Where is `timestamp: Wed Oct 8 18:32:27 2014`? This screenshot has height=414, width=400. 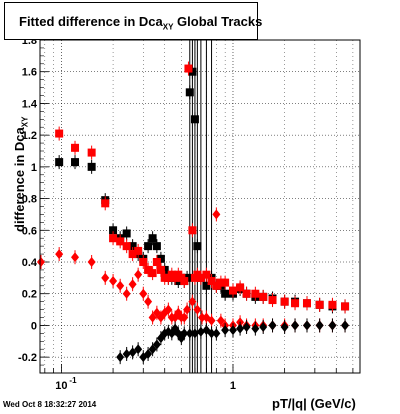 timestamp: Wed Oct 8 18:32:27 2014 is located at coordinates (50, 404).